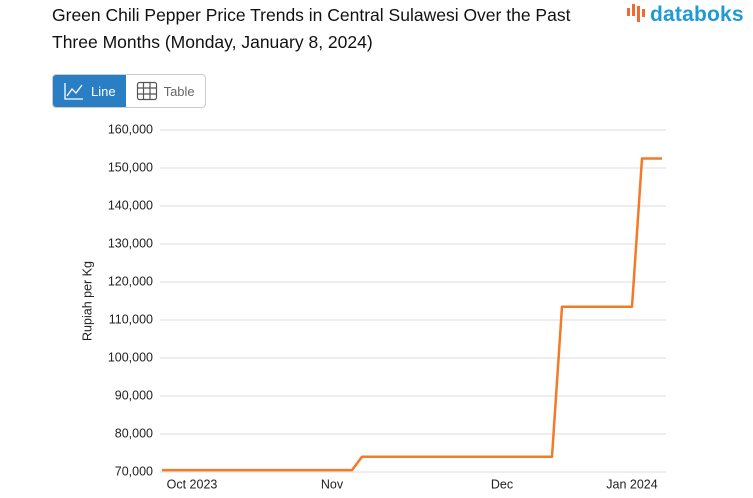 The image size is (753, 498). What do you see at coordinates (192, 484) in the screenshot?
I see `x-tick-label: Oct 2023` at bounding box center [192, 484].